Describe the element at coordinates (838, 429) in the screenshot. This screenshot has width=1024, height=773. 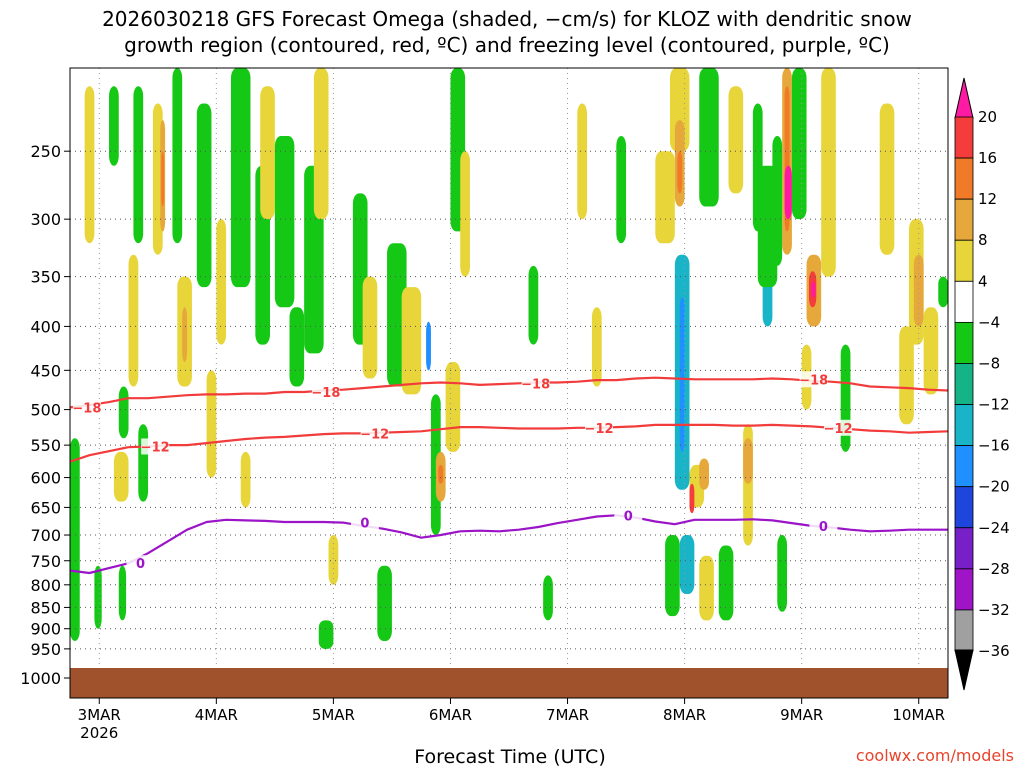
I see `contour-label-1-3: −12` at that location.